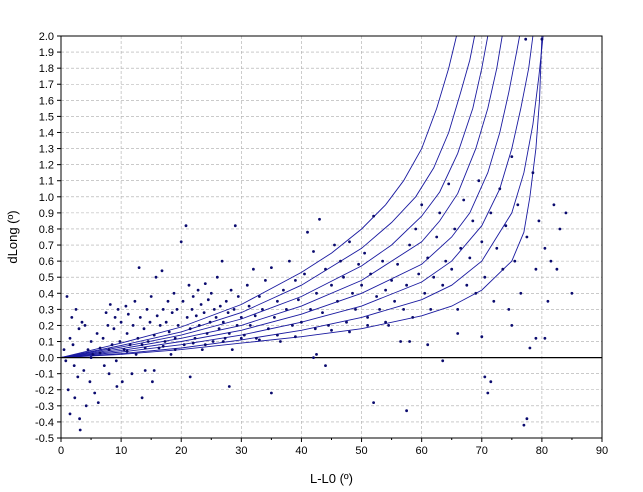 This screenshot has width=643, height=492. Describe the element at coordinates (46, 69) in the screenshot. I see `y-tick-label: 1.8` at that location.